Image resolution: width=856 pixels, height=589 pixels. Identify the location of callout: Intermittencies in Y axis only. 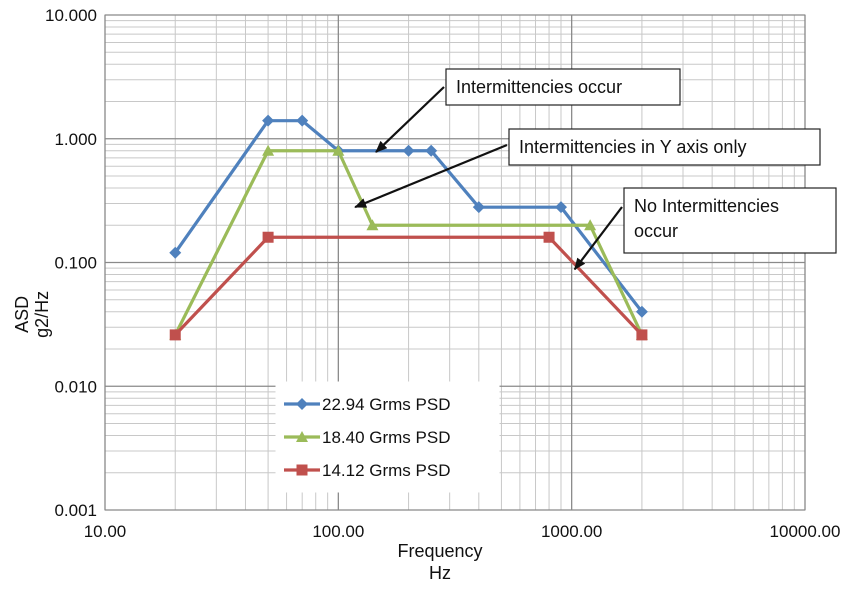
(587, 168).